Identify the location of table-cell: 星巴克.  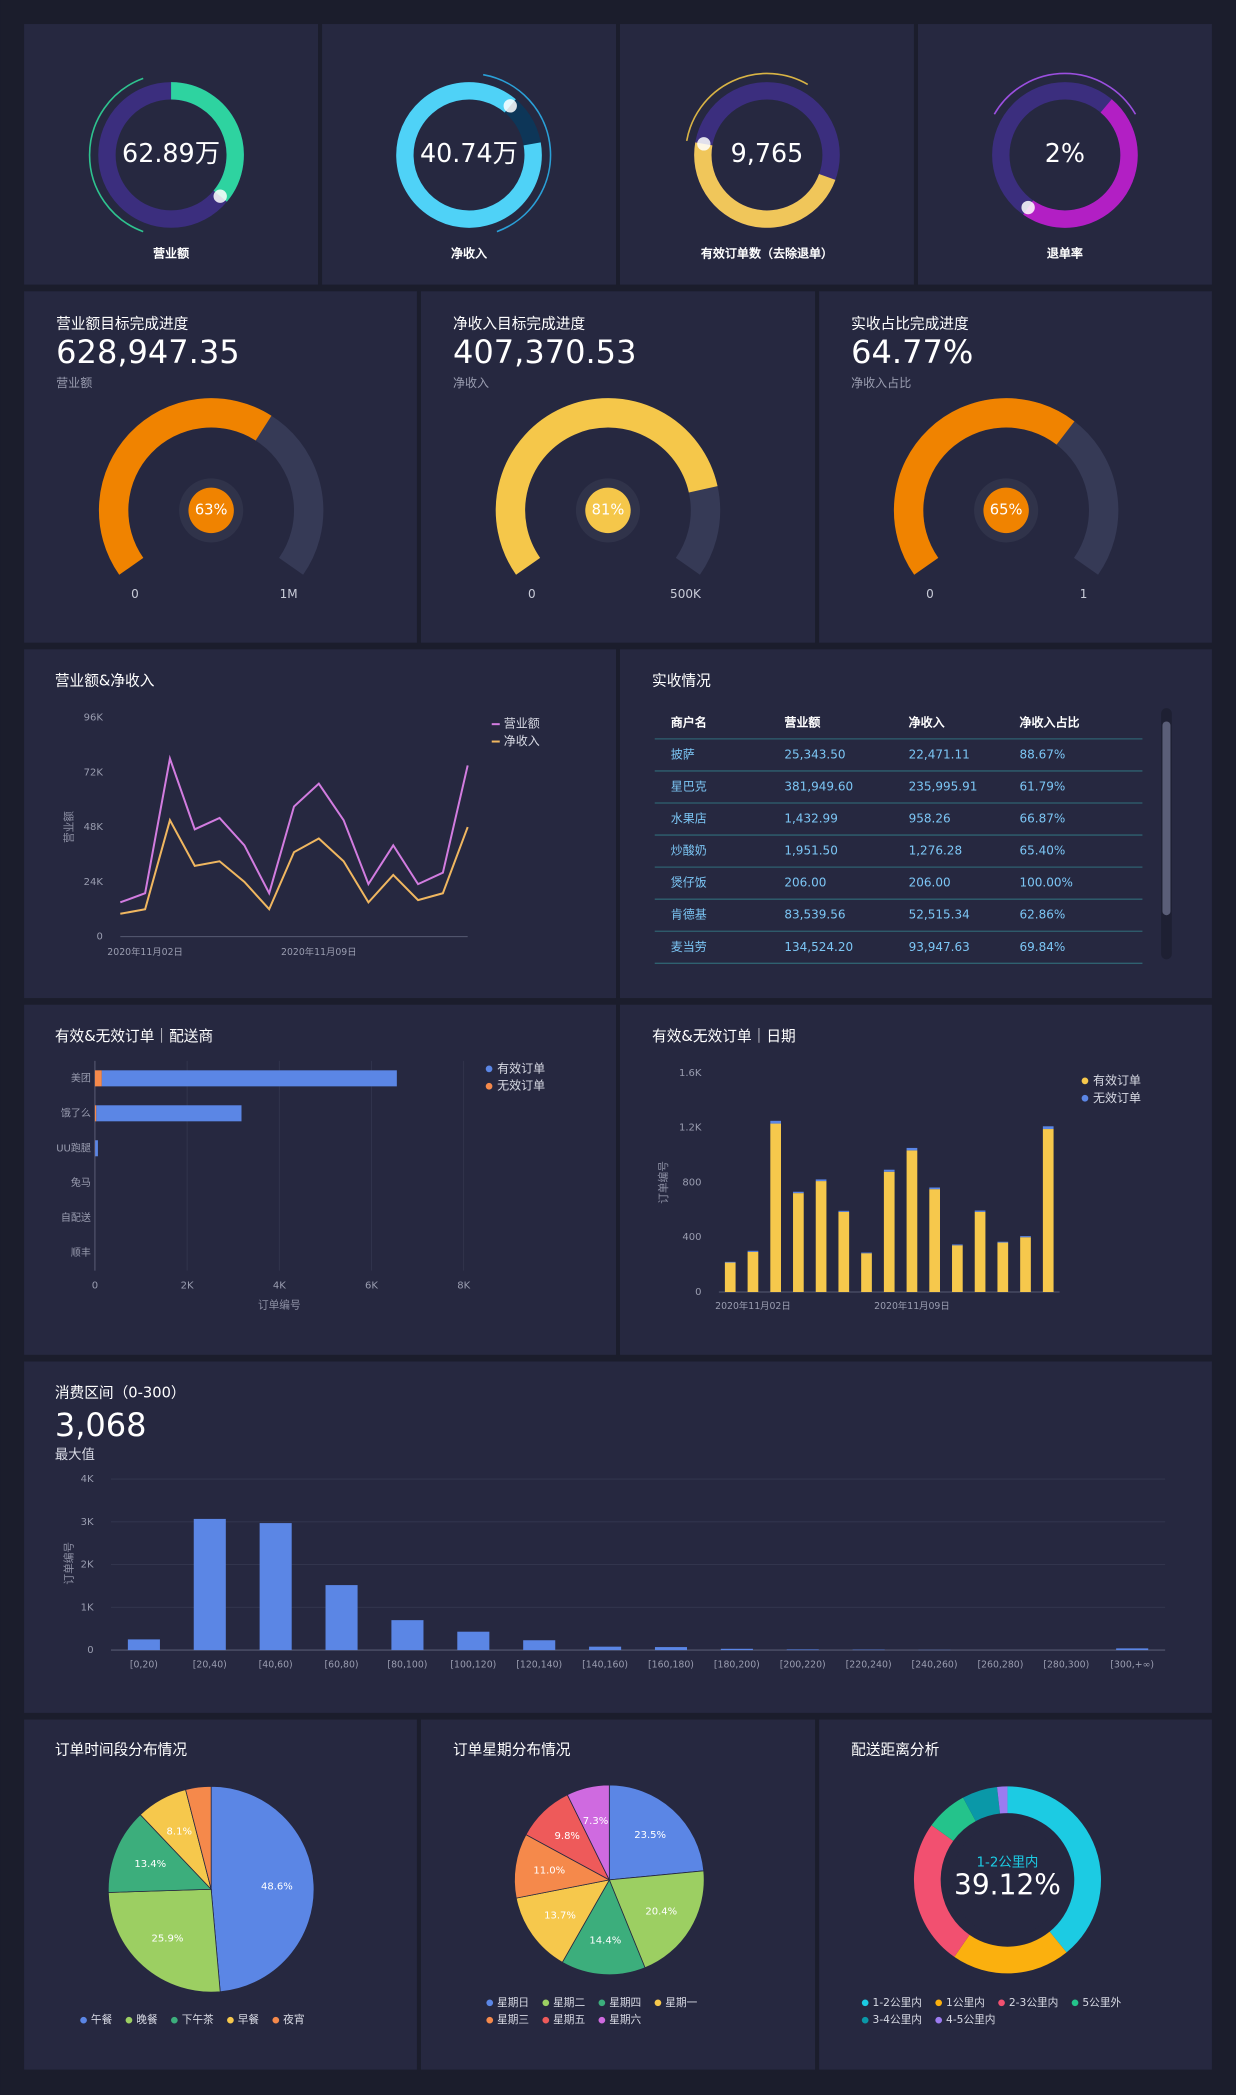
(689, 786).